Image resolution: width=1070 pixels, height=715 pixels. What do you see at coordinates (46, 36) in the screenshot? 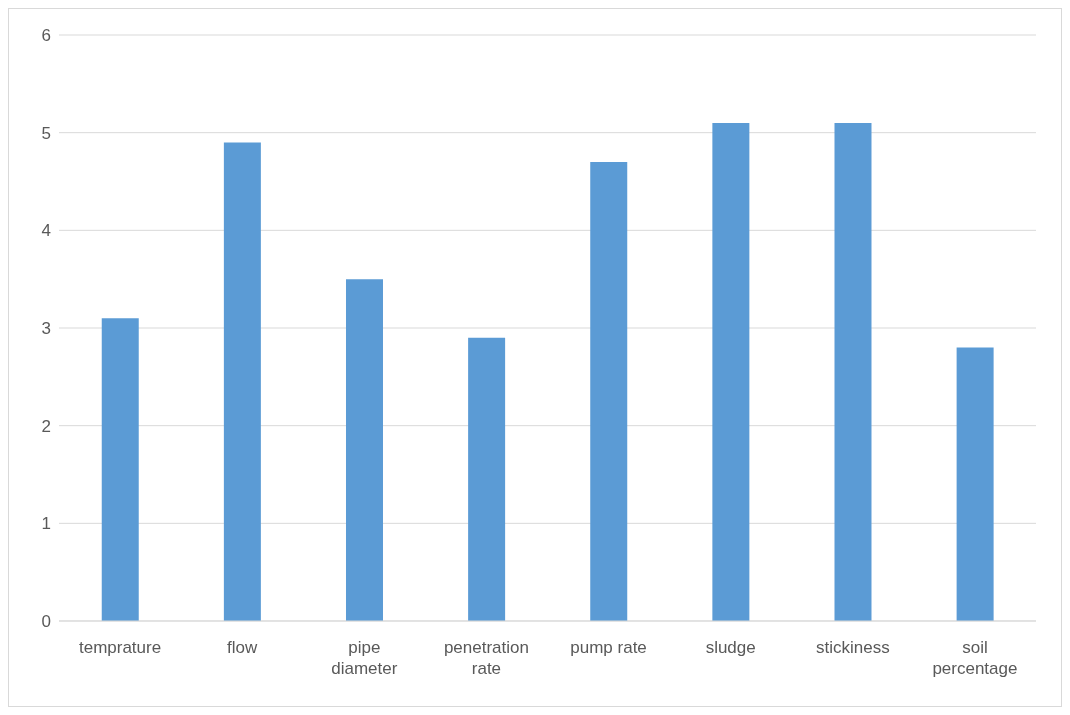
I see `y-tick-label: 6` at bounding box center [46, 36].